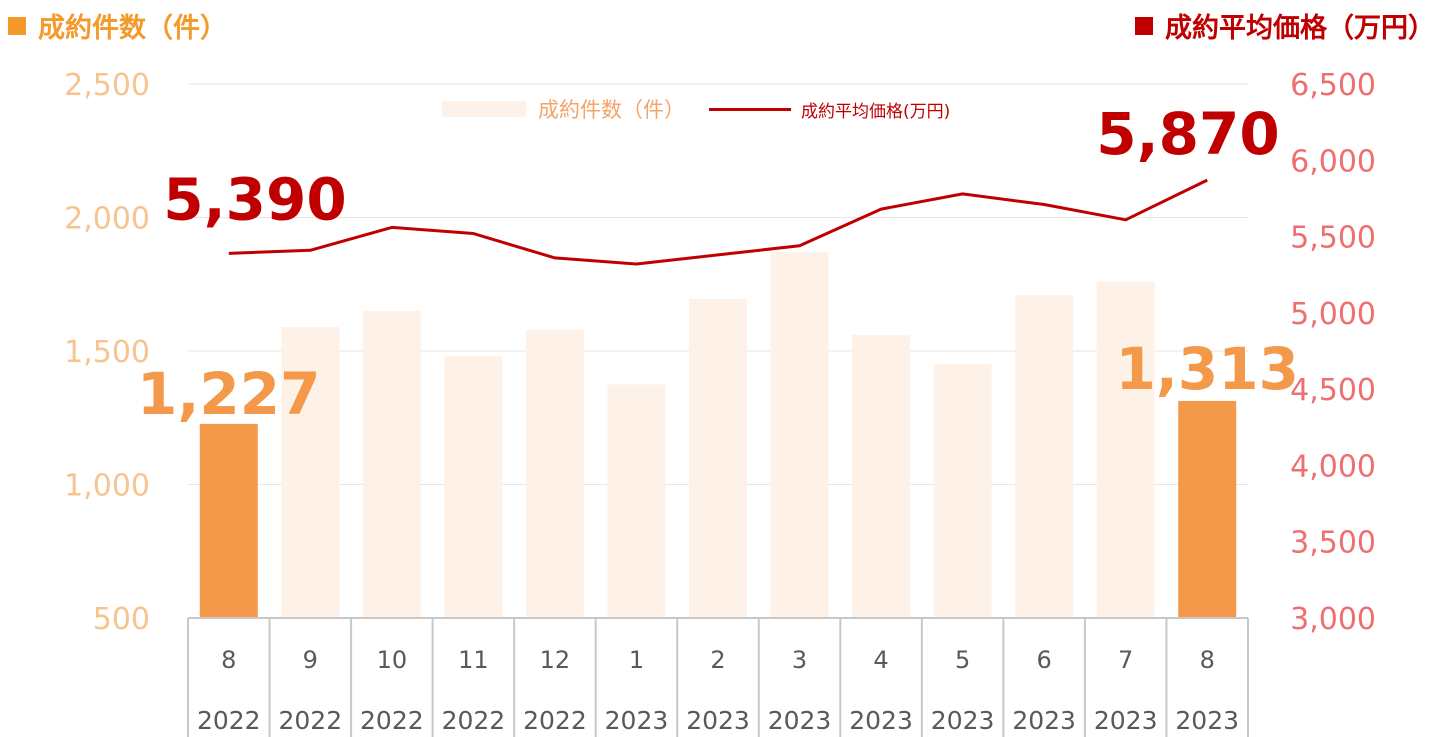 This screenshot has width=1439, height=737. What do you see at coordinates (121, 619) in the screenshot?
I see `left-tick-label: 500` at bounding box center [121, 619].